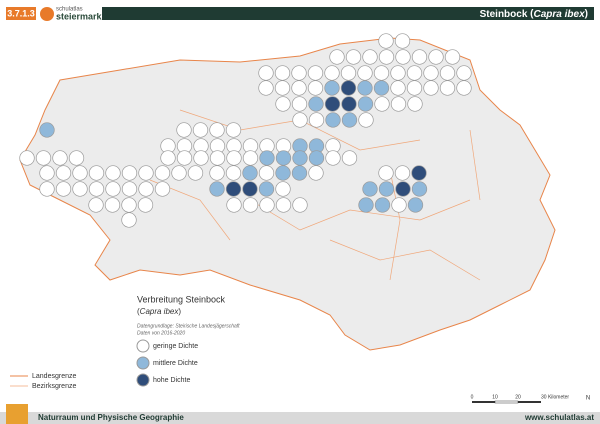 The height and width of the screenshot is (424, 600). I want to click on title: Steinbock (Capra ibex), so click(534, 14).